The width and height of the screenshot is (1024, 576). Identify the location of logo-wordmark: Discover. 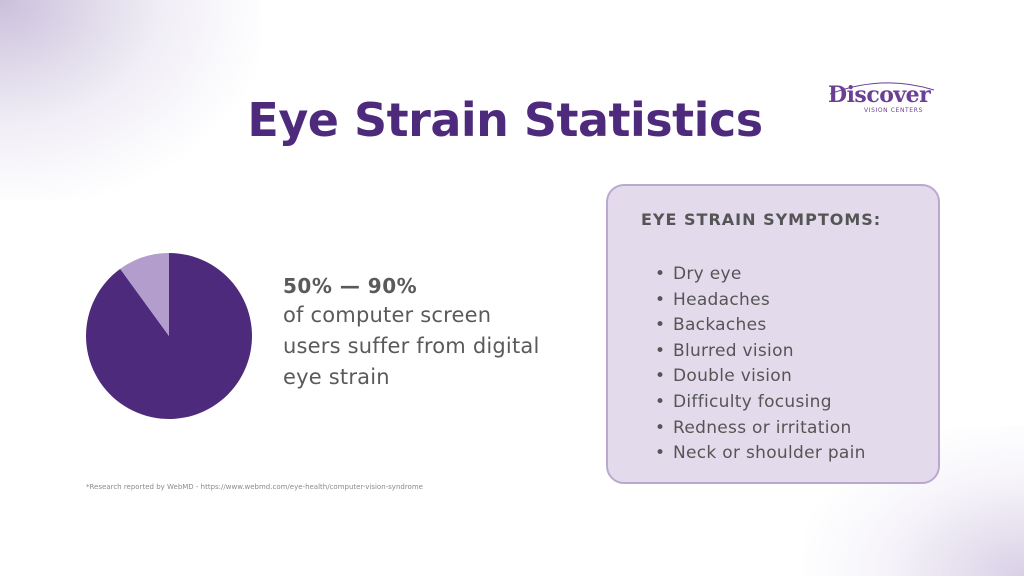
(879, 95).